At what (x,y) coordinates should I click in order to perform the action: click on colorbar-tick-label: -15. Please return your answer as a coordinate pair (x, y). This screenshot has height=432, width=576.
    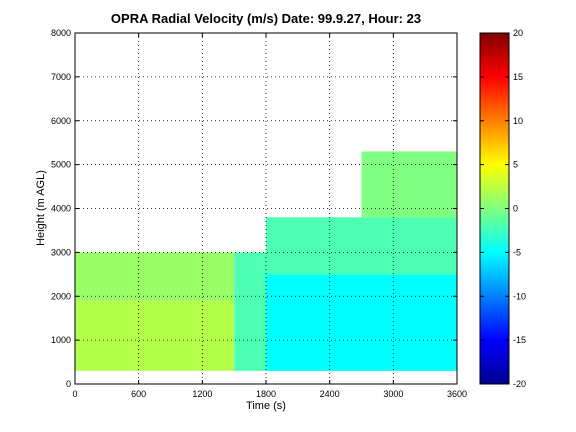
    Looking at the image, I should click on (519, 340).